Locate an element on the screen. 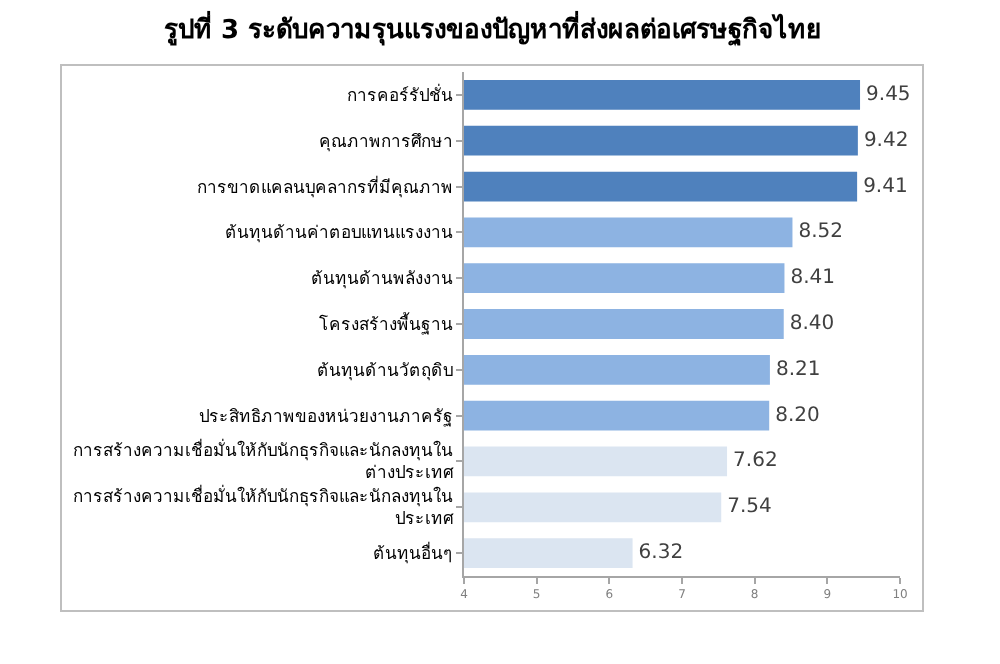 The image size is (1000, 664). data-label: 8.21 is located at coordinates (798, 369).